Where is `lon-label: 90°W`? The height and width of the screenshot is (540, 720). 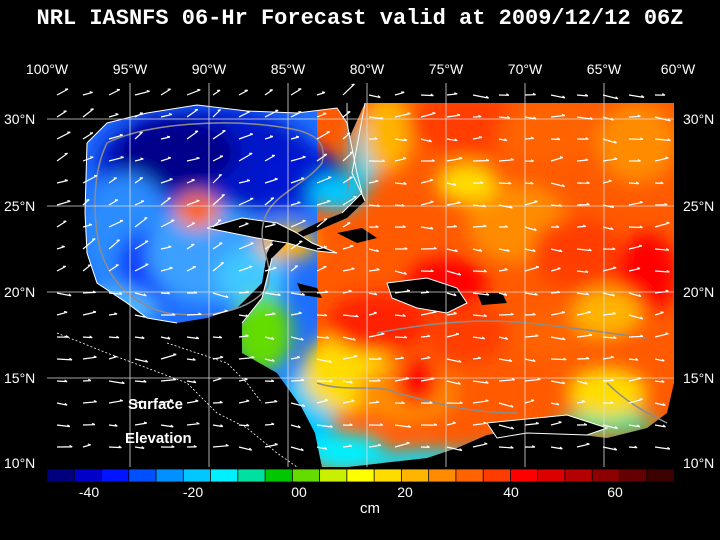
lon-label: 90°W is located at coordinates (209, 69).